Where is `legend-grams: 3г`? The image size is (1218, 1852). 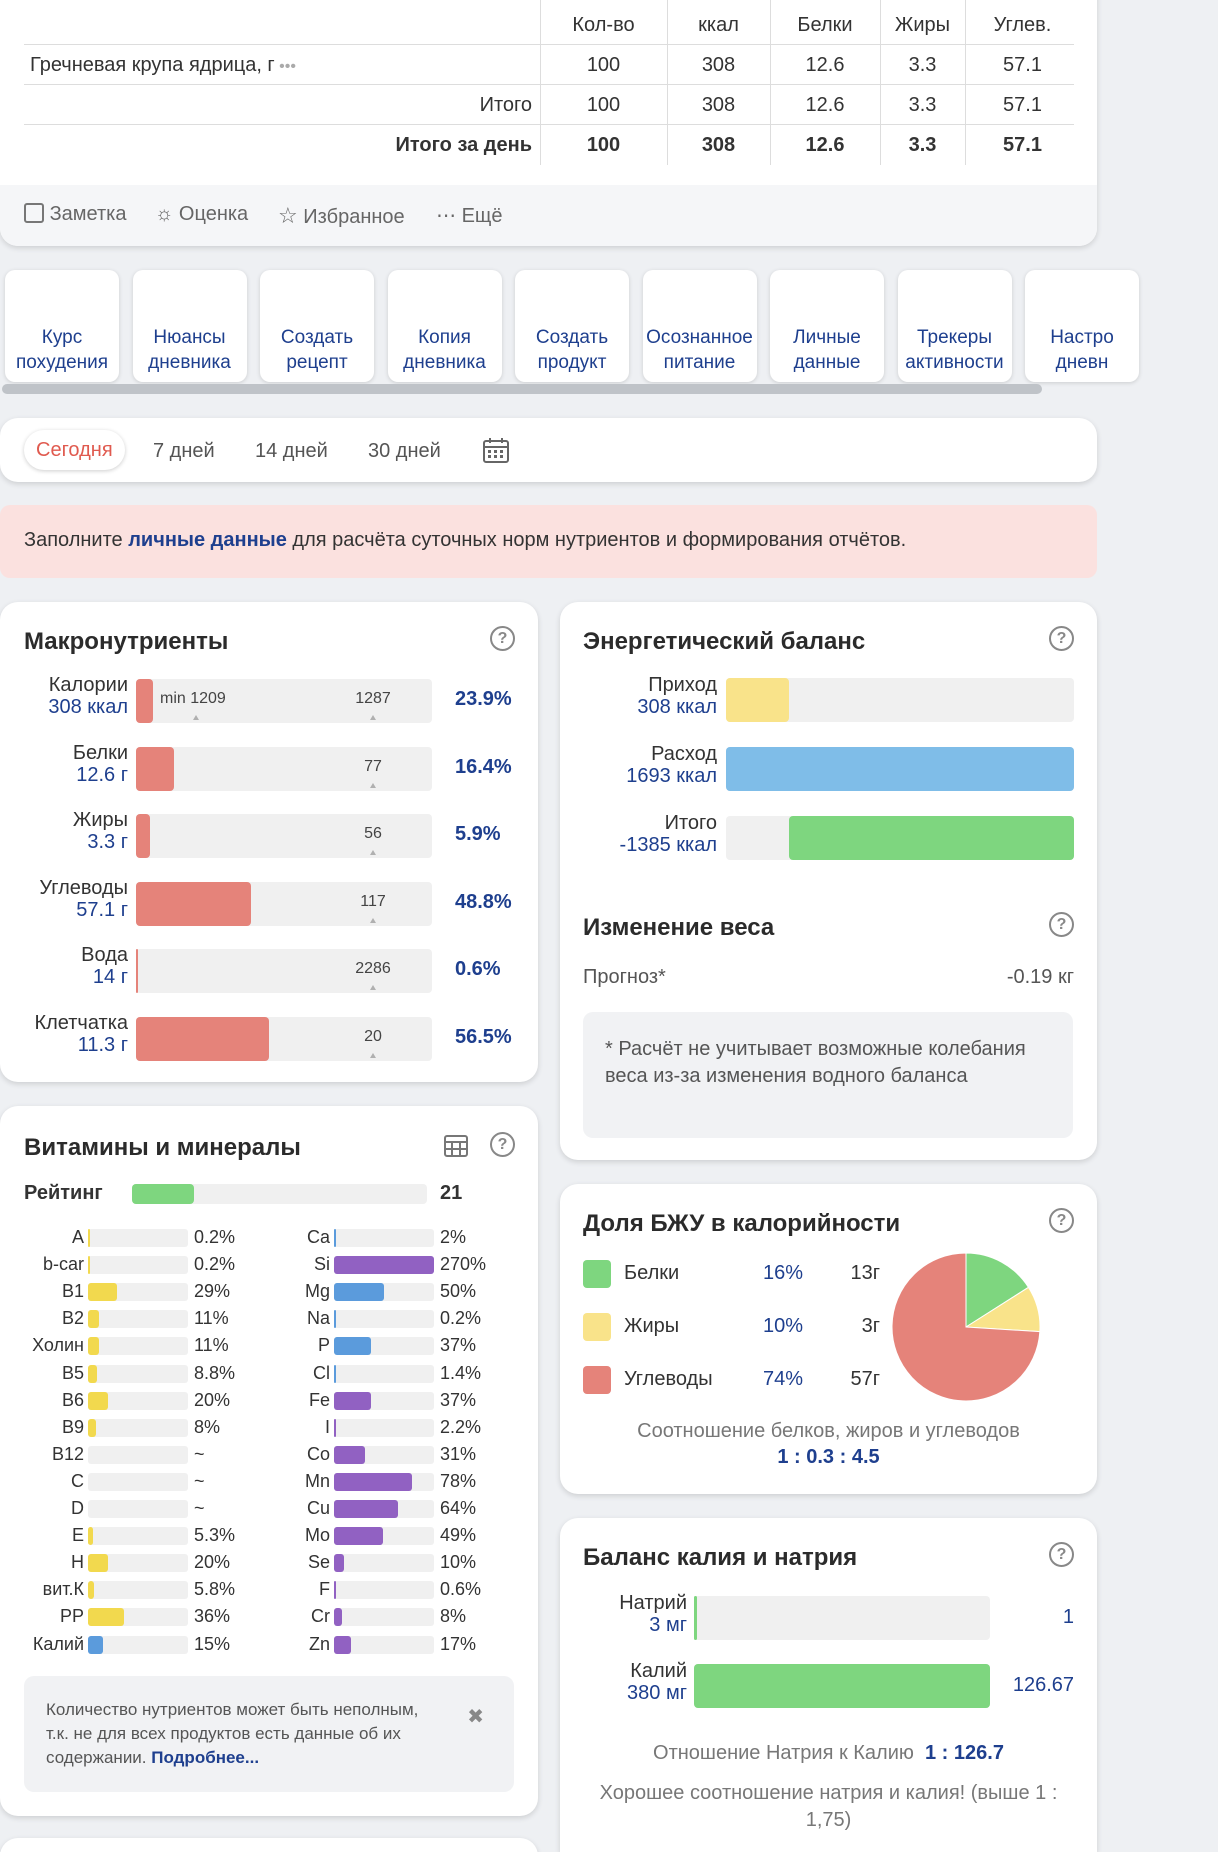 legend-grams: 3г is located at coordinates (870, 1326).